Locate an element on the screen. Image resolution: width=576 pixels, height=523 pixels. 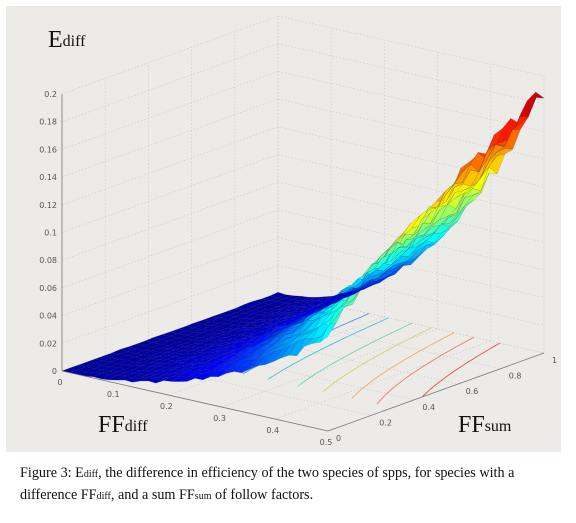
caption-label: Figure 3: is located at coordinates (48, 473).